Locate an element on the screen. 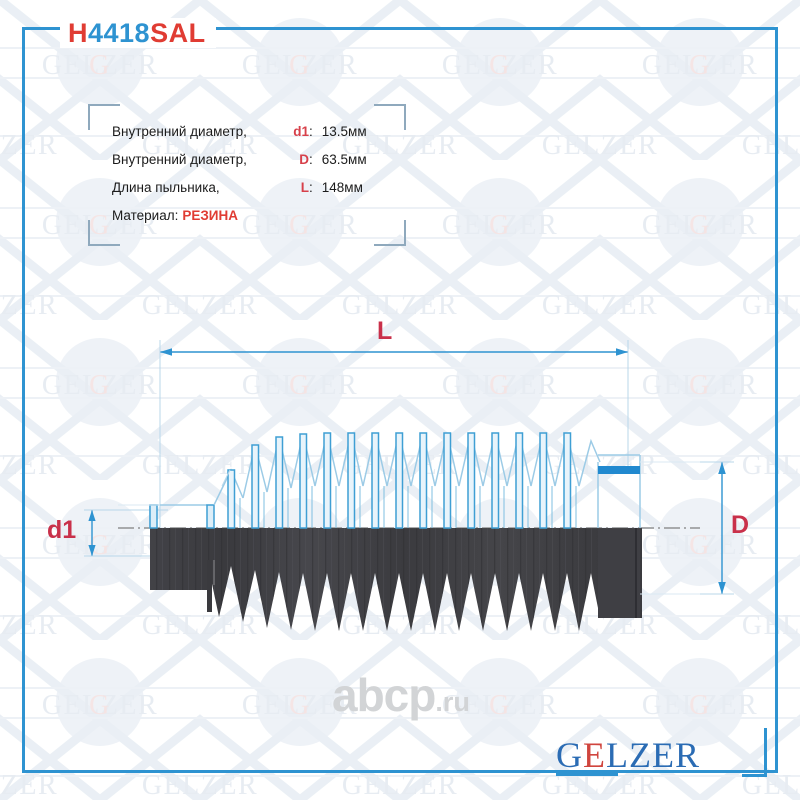 This screenshot has height=800, width=800. spec-label: Длина пыльника, is located at coordinates (166, 187).